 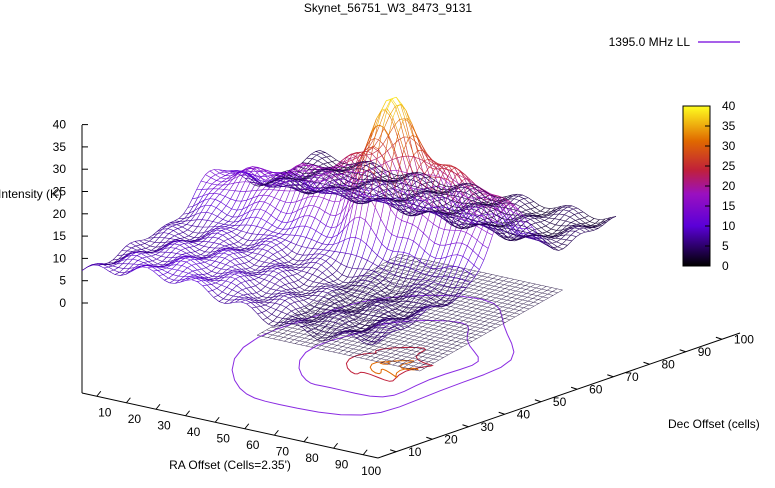 I want to click on base-line, so click(x=442, y=319).